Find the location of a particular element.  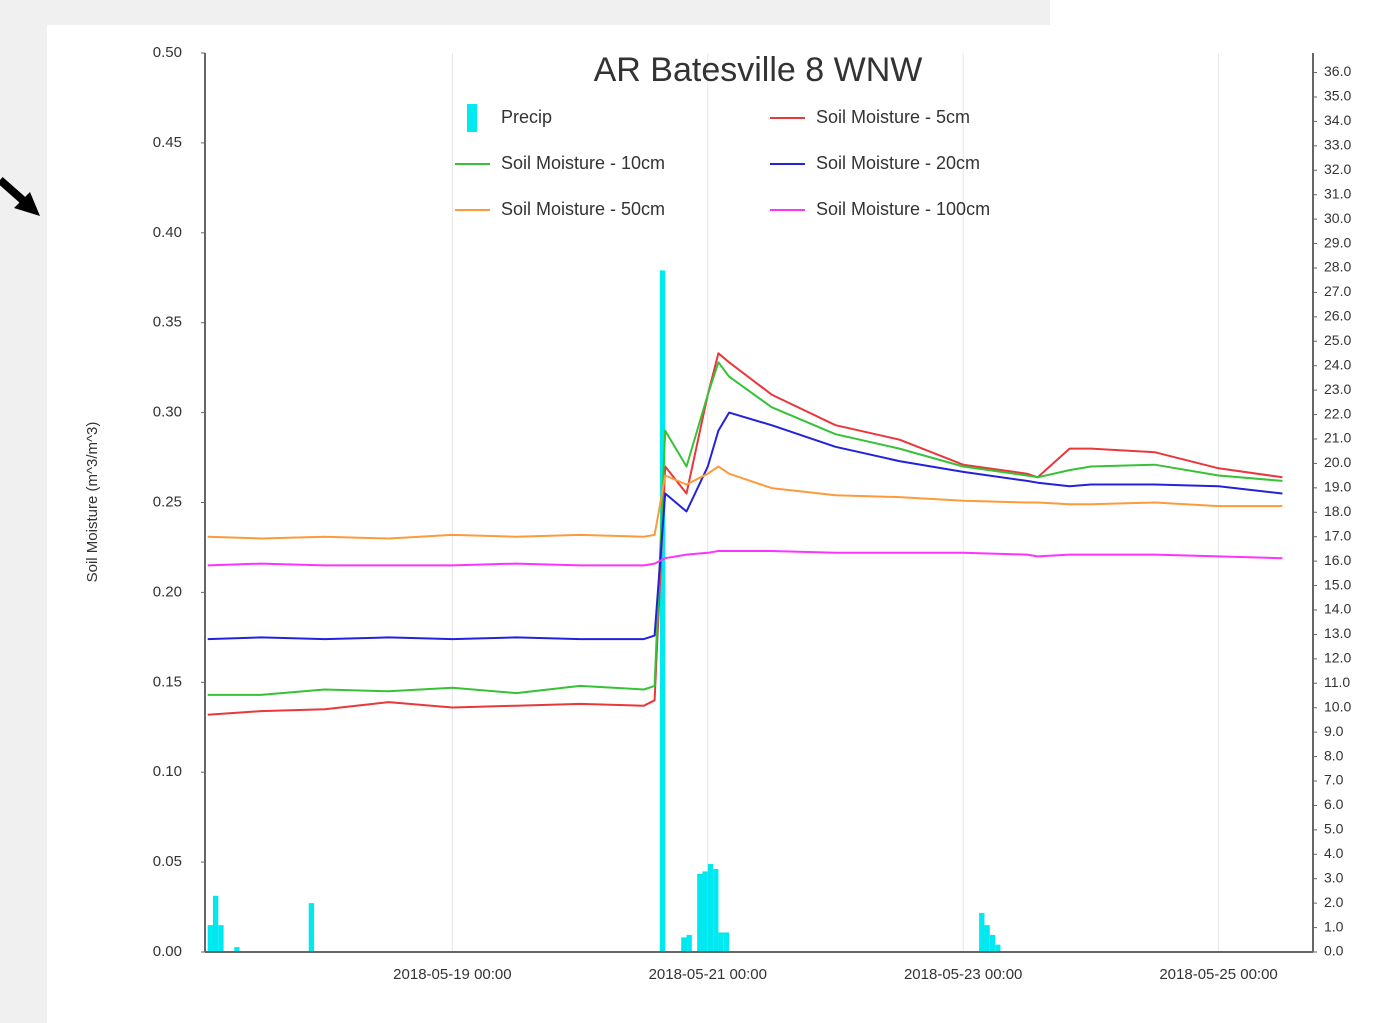

y2-tick-label: 36.0 is located at coordinates (1337, 71).